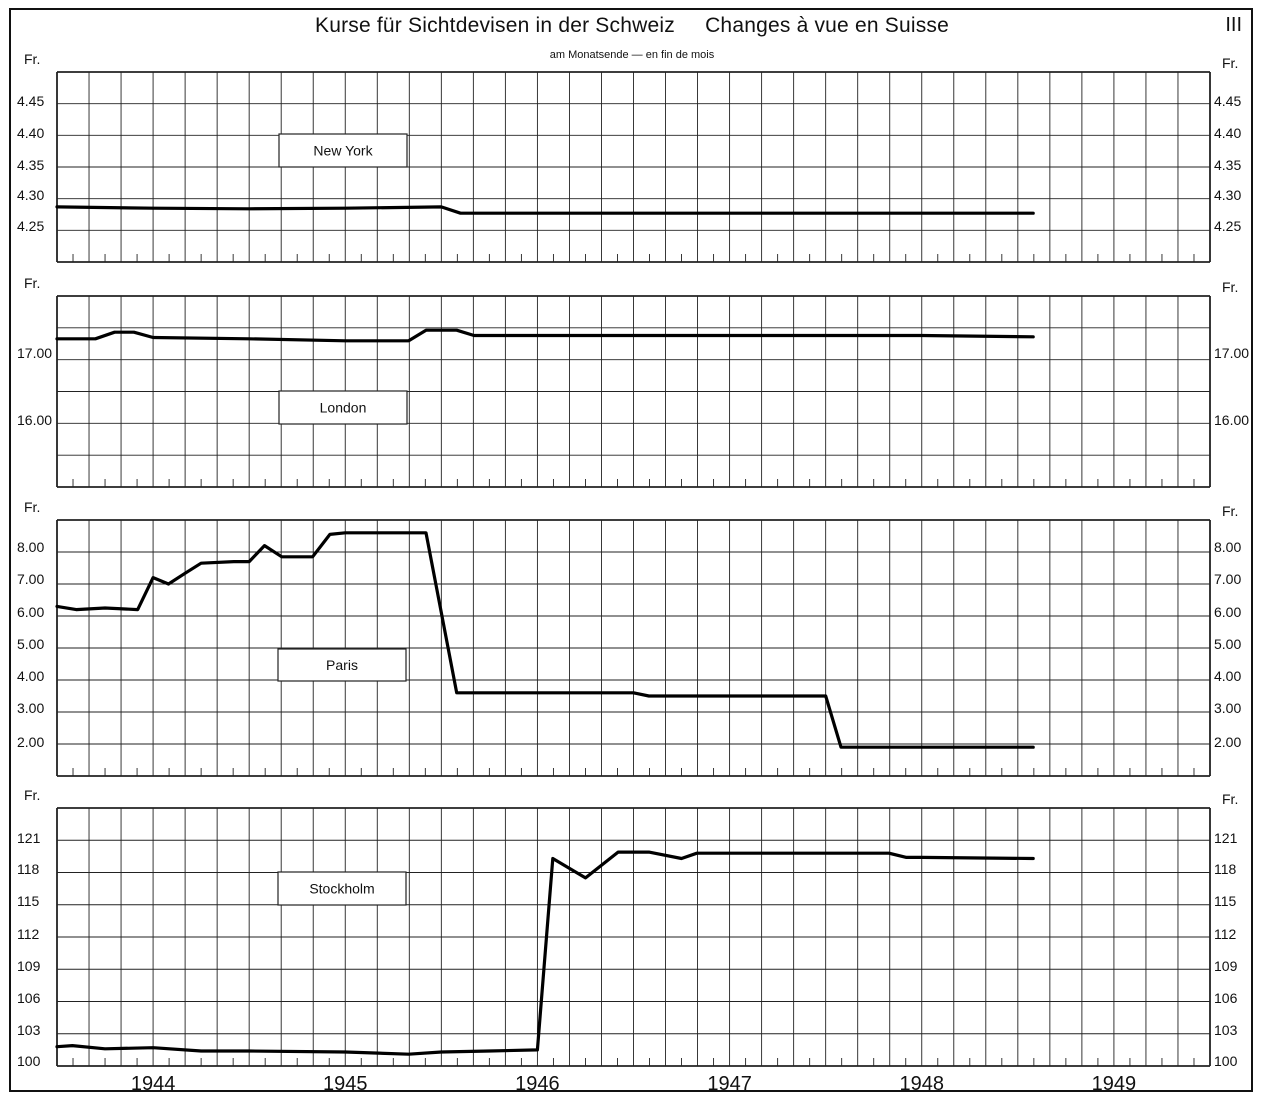 Image resolution: width=1264 pixels, height=1097 pixels. What do you see at coordinates (1227, 676) in the screenshot?
I see `y-tick-label-right: 4.00` at bounding box center [1227, 676].